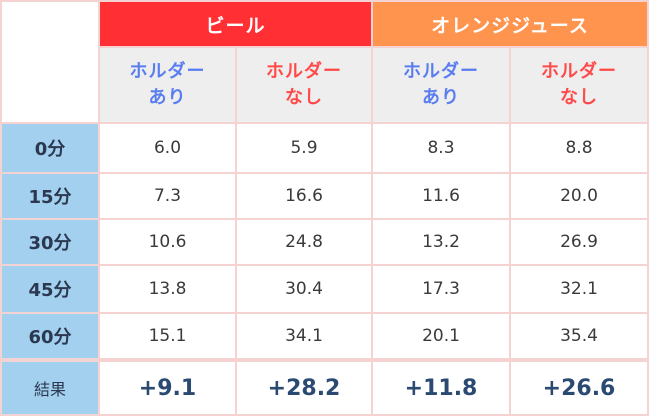 The height and width of the screenshot is (416, 649). I want to click on table-cell: 17.3, so click(441, 289).